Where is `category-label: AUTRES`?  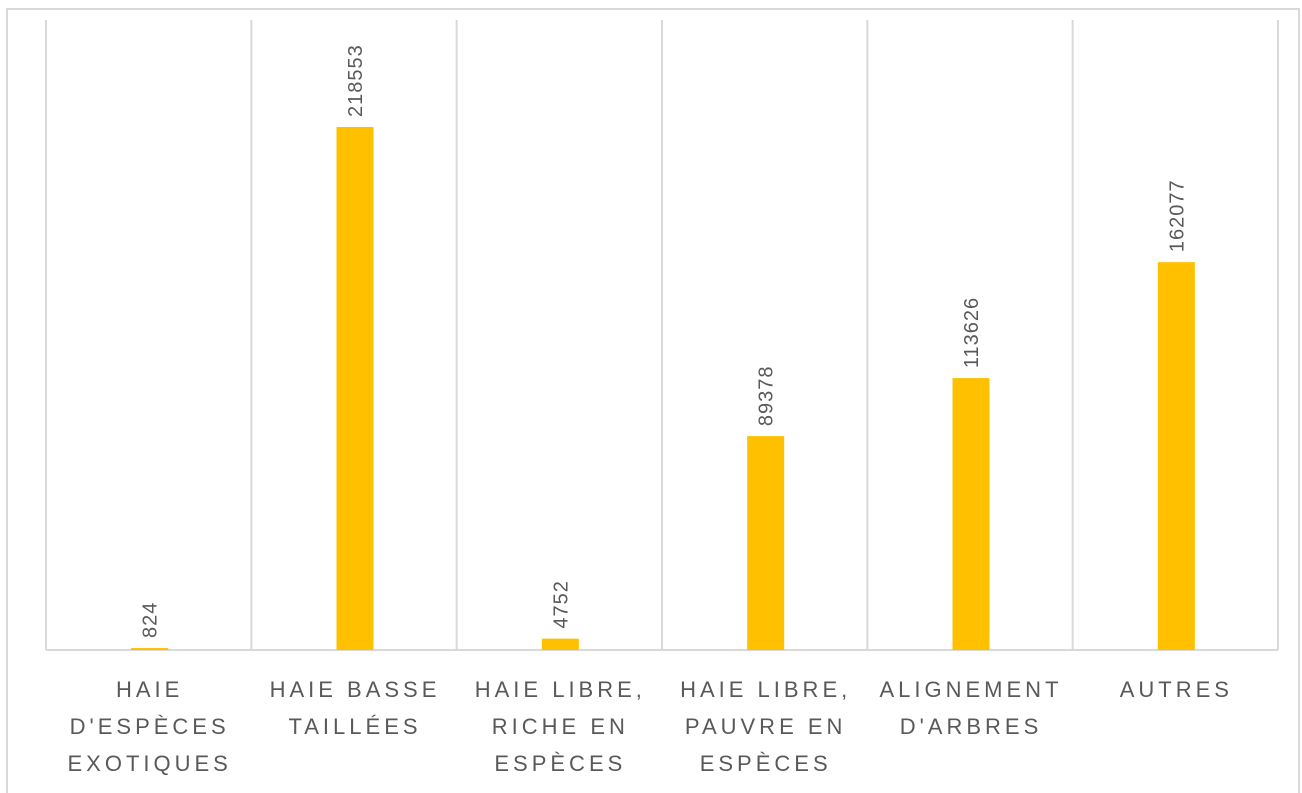
category-label: AUTRES is located at coordinates (1176, 689).